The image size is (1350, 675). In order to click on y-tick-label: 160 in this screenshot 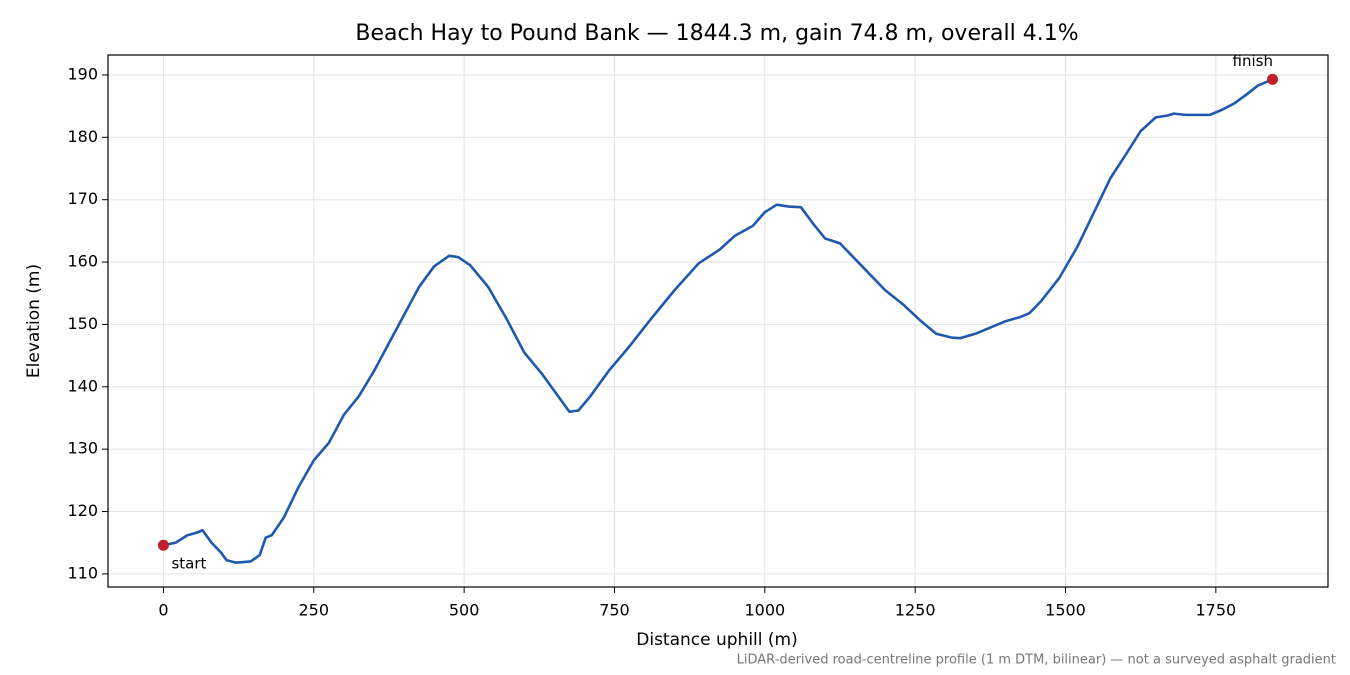, I will do `click(82, 261)`.